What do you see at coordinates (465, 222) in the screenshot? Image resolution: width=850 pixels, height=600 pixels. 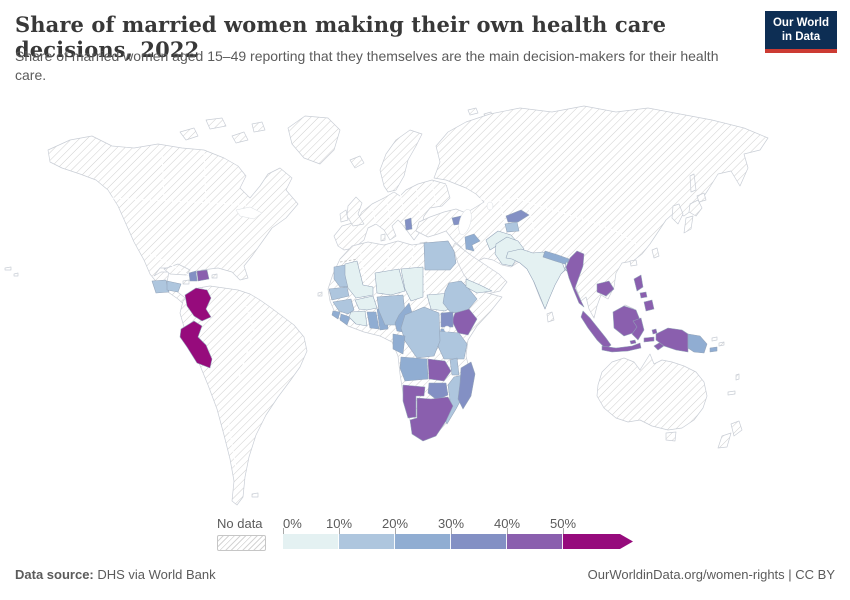 I see `caspian-sea` at bounding box center [465, 222].